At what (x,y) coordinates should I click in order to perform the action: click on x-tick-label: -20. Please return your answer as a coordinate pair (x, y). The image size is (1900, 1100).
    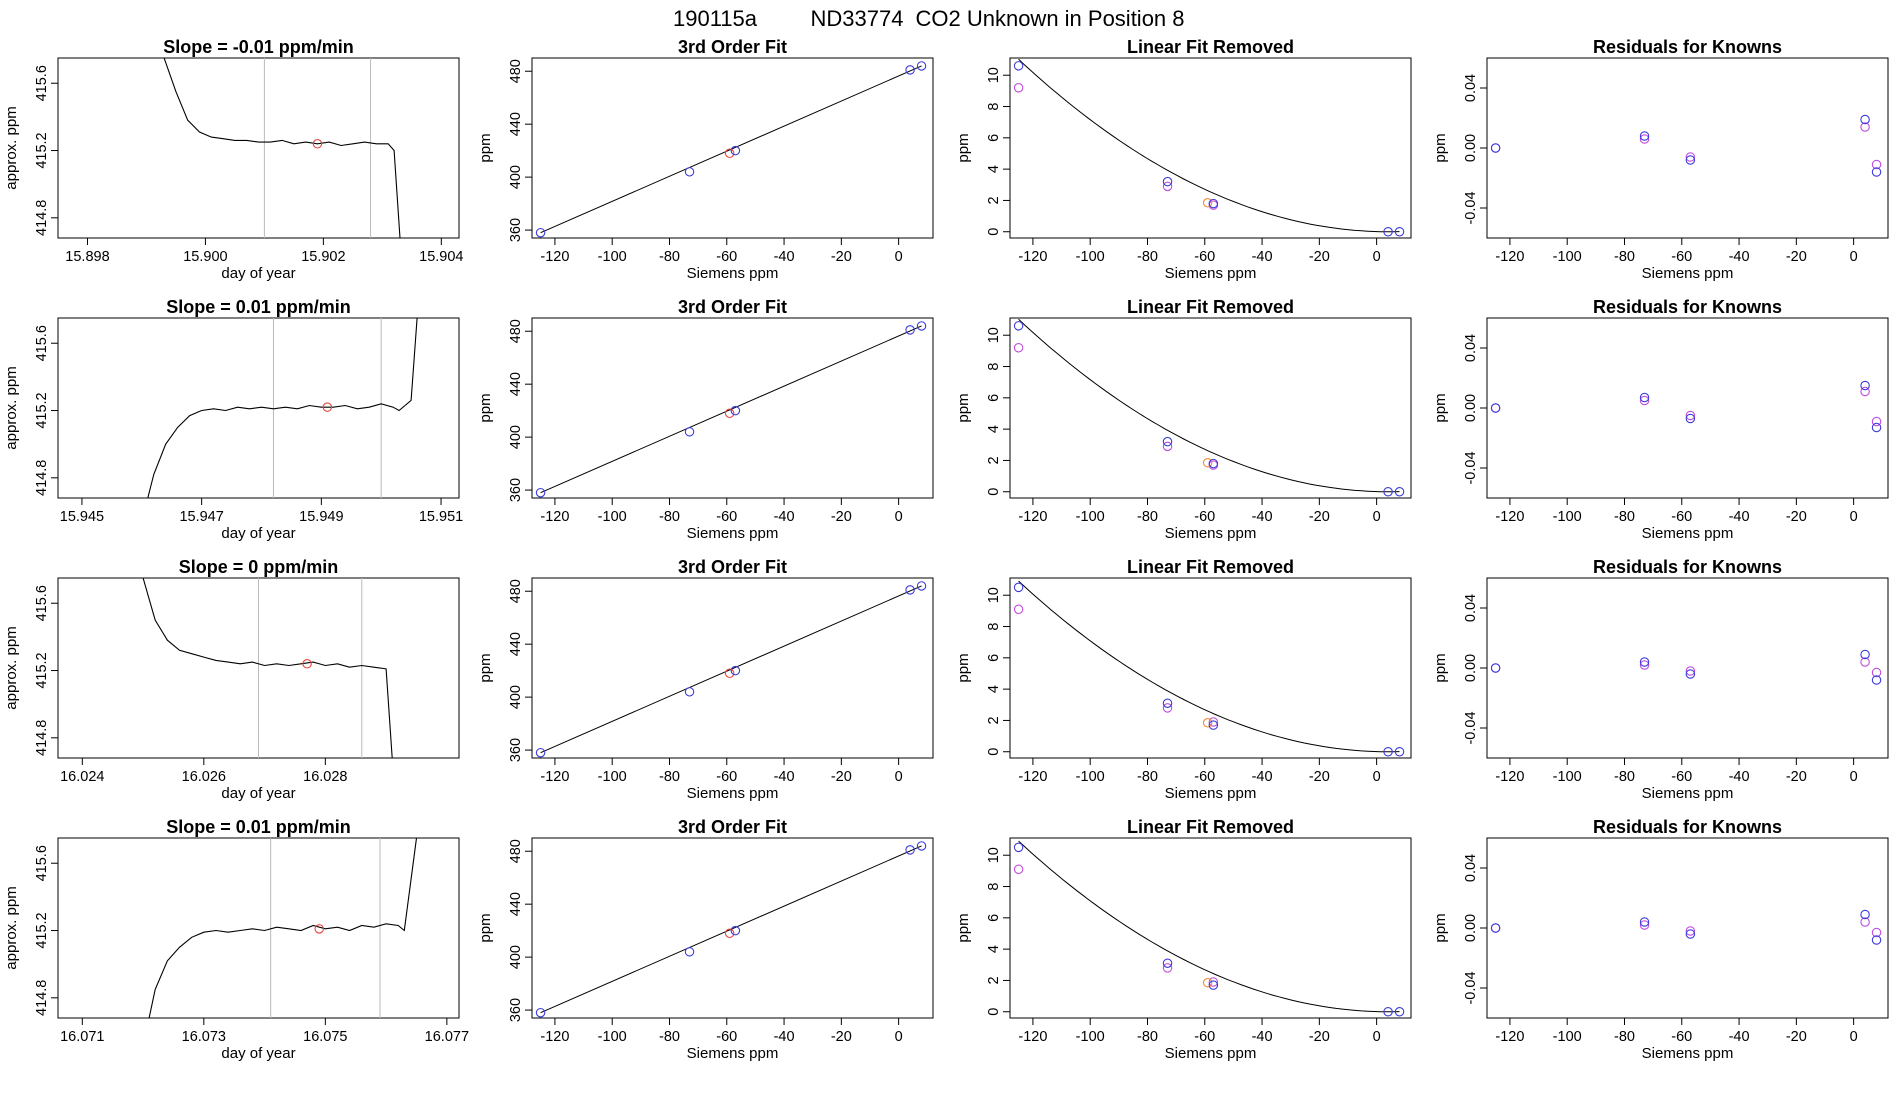
    Looking at the image, I should click on (1796, 257).